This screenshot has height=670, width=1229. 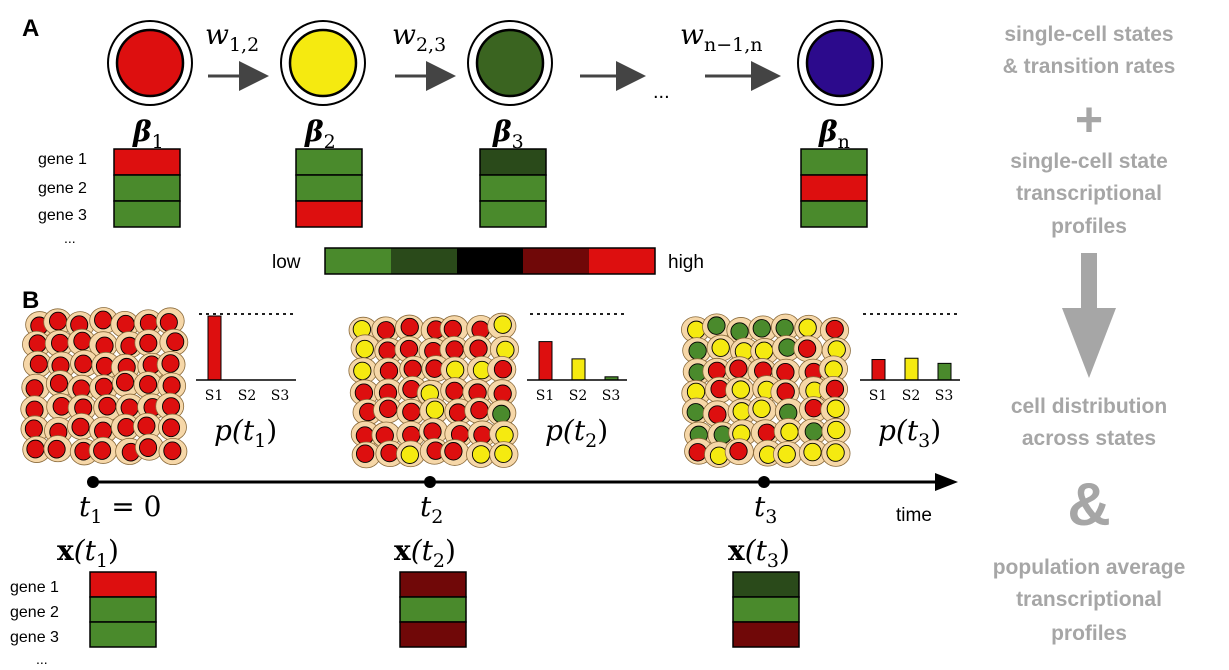 I want to click on distribution-label: p(t2), so click(x=576, y=433).